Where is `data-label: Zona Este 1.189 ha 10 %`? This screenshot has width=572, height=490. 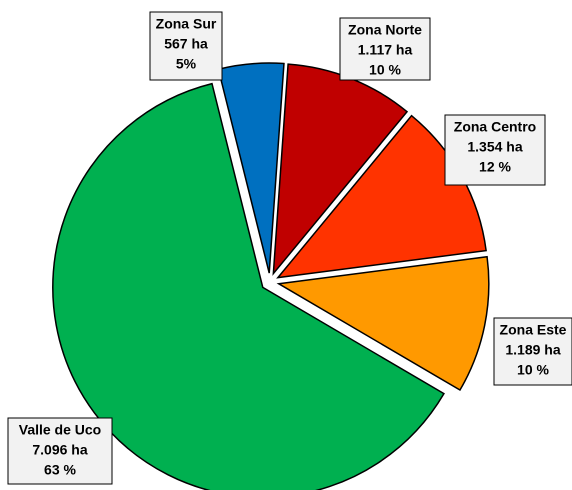
data-label: Zona Este 1.189 ha 10 % is located at coordinates (532, 351).